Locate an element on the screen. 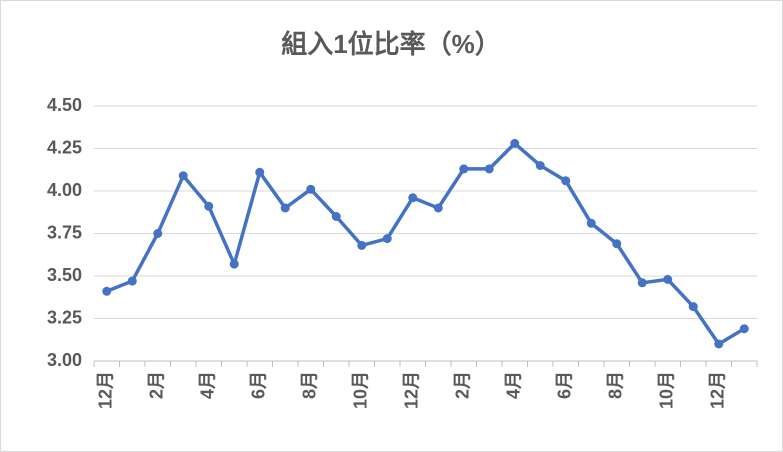 The width and height of the screenshot is (783, 452). y-tick-label: 4.00 is located at coordinates (64, 190).